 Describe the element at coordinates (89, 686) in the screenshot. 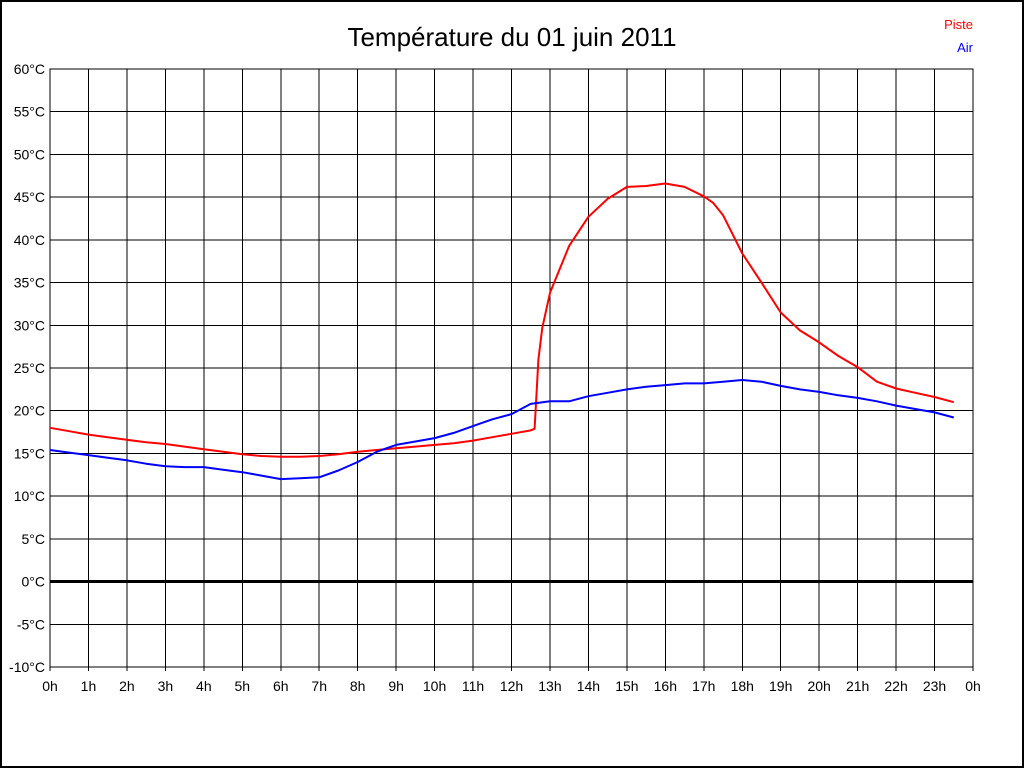

I see `x-tick-label: 1h` at that location.